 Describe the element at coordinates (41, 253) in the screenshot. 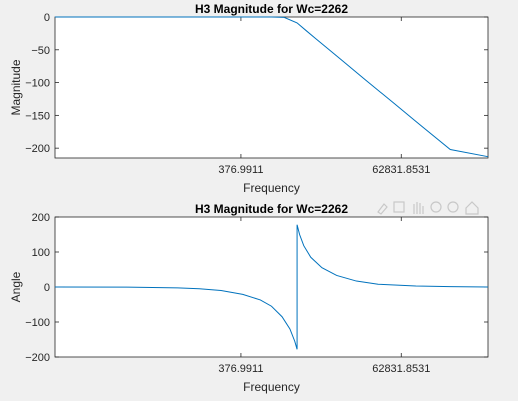

I see `y-tick-label: 100` at that location.